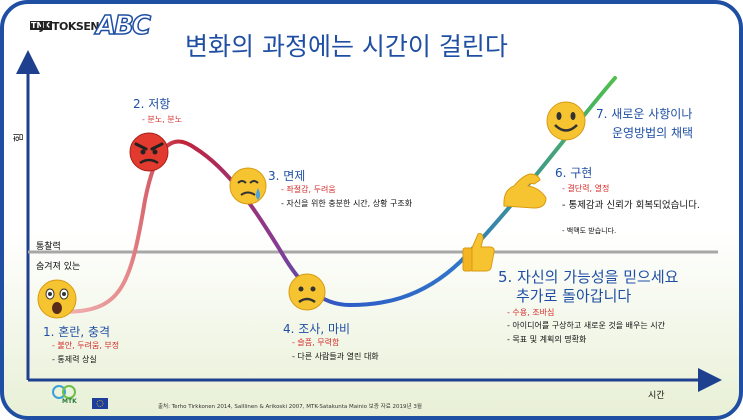  I want to click on stage-6-note-1: - 통제감과 신뢰가 회복되었습니다., so click(631, 205).